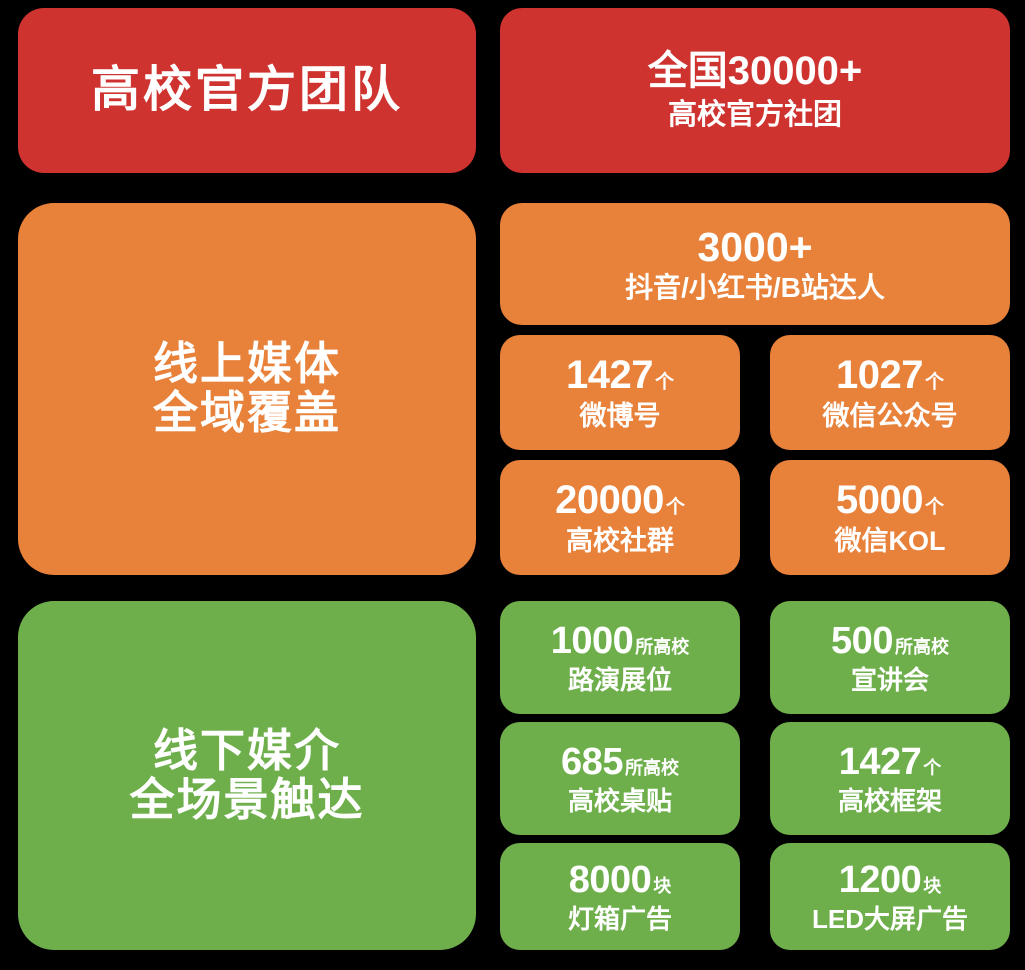 Image resolution: width=1025 pixels, height=970 pixels. I want to click on stat-label: 高校社群, so click(620, 540).